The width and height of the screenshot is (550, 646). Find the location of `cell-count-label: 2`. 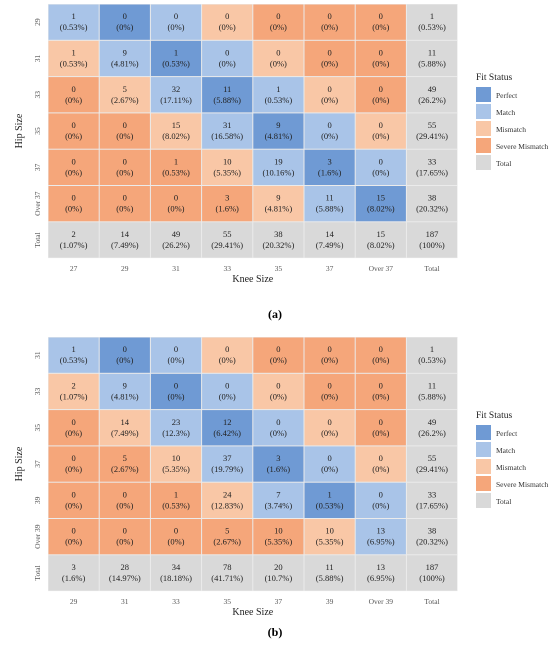

cell-count-label: 2 is located at coordinates (73, 385).